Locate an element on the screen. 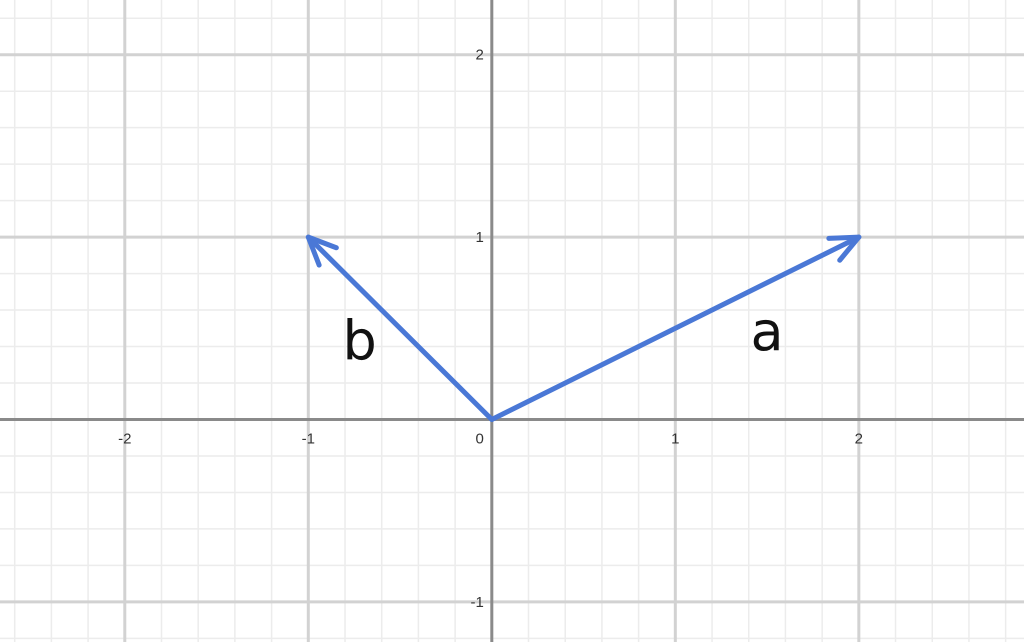 The height and width of the screenshot is (642, 1024). x-tick-label: 1 is located at coordinates (675, 438).